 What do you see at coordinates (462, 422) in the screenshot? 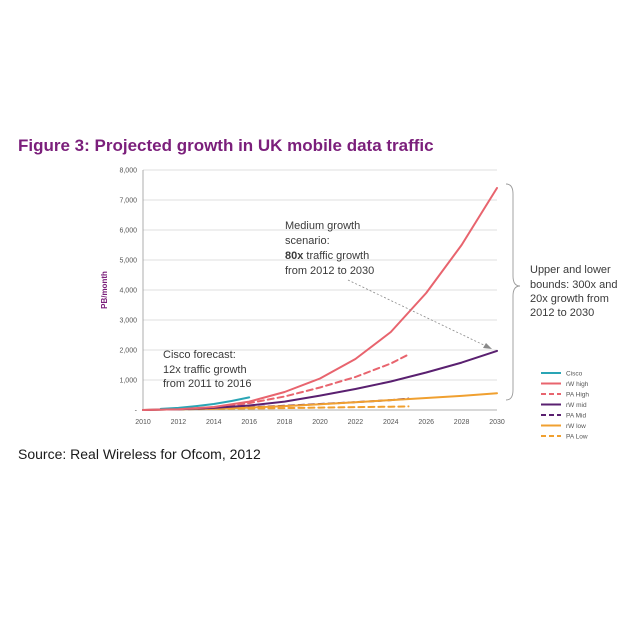
I see `x-tick-label: 2028` at bounding box center [462, 422].